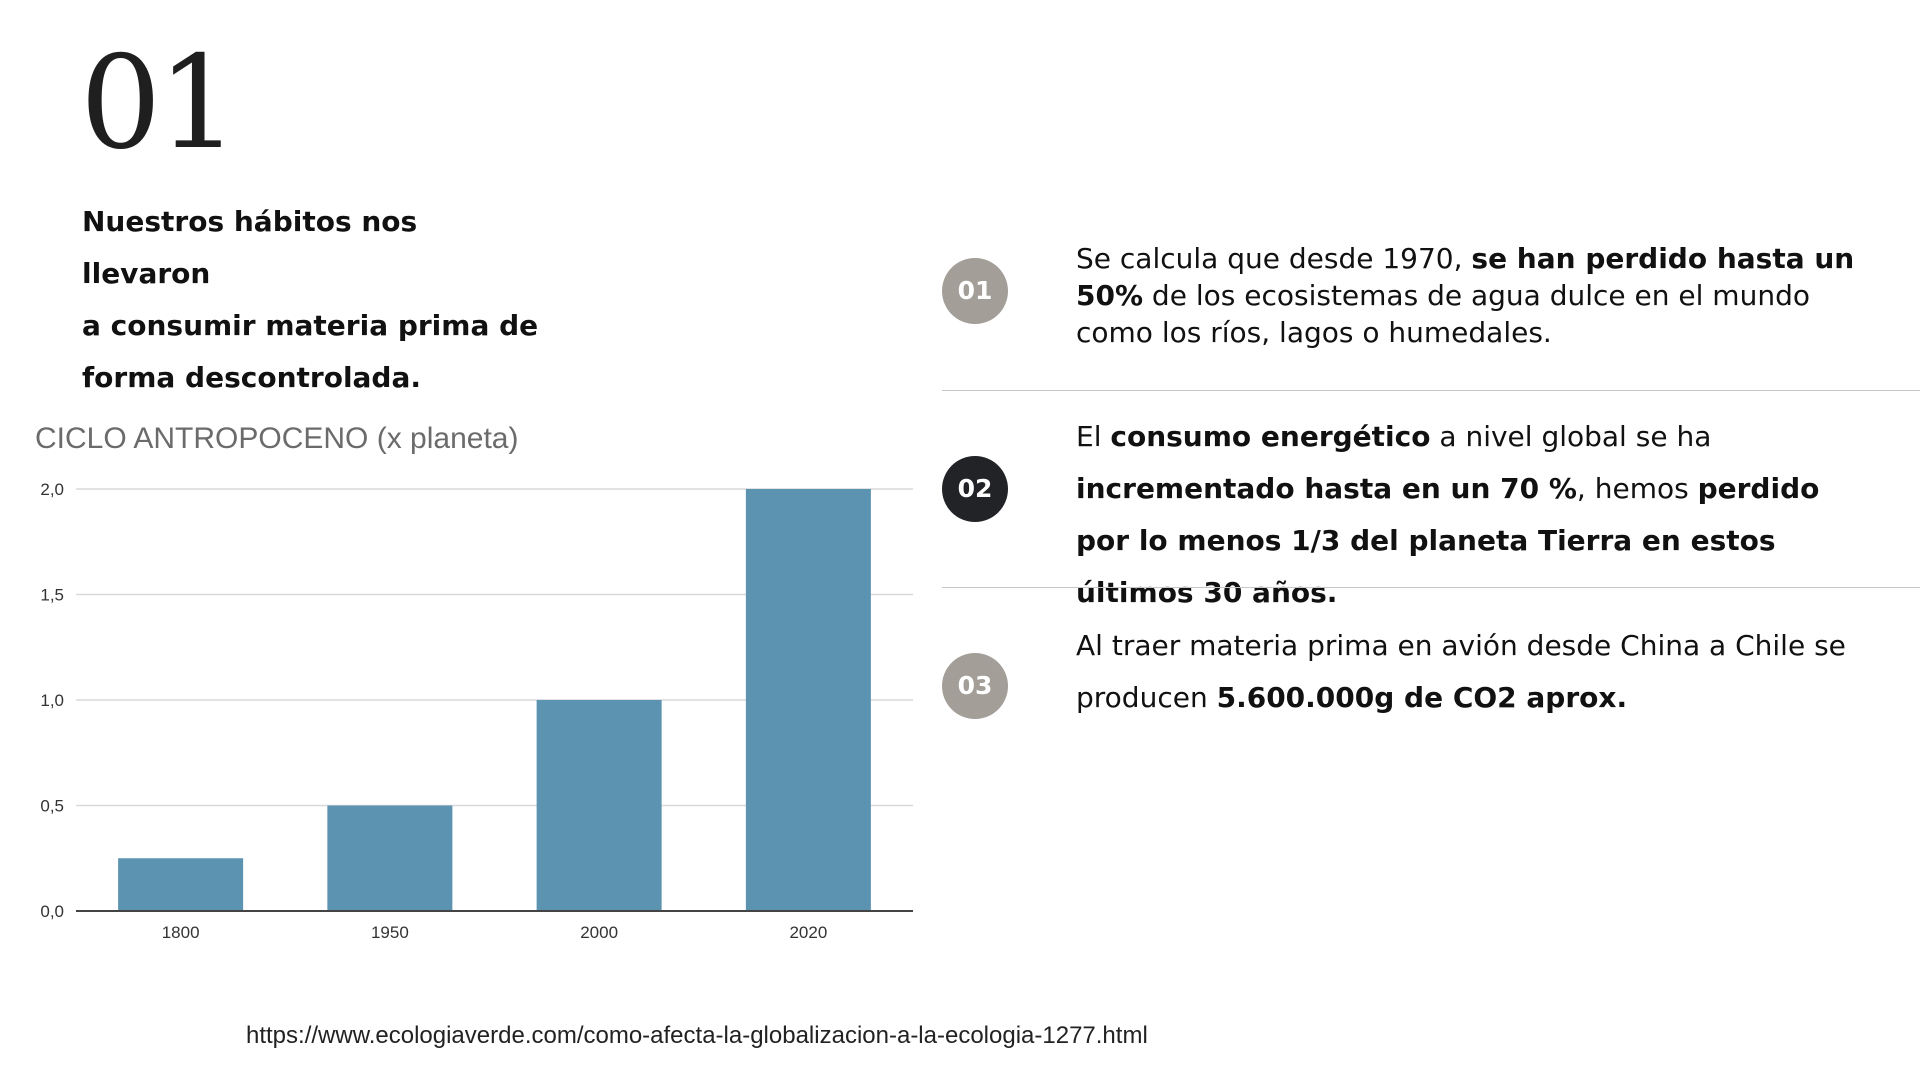 This screenshot has width=1920, height=1080. What do you see at coordinates (1422, 697) in the screenshot?
I see `point-text-segment: 5.600.000g de CO2 aprox.` at bounding box center [1422, 697].